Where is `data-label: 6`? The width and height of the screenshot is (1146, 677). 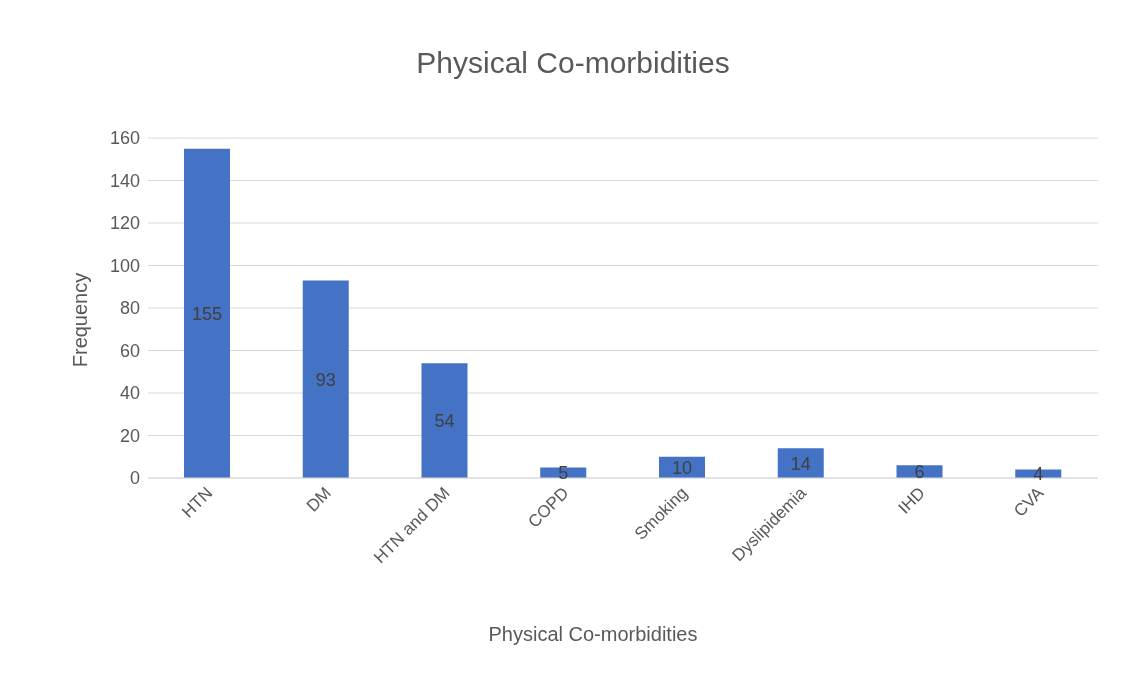
data-label: 6 is located at coordinates (919, 472).